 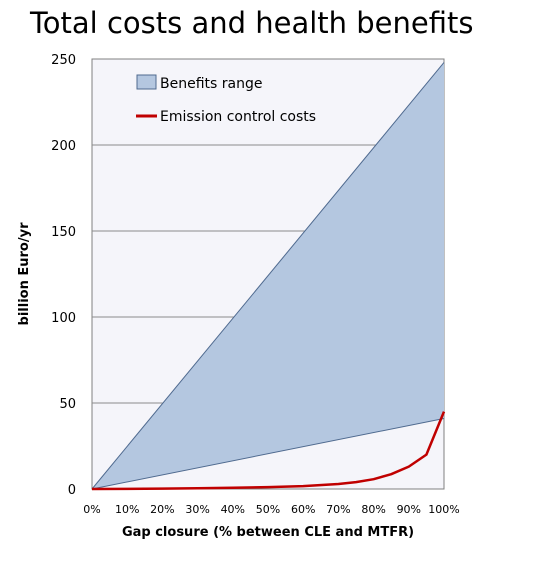 I want to click on x-tick-label: 60%, so click(x=303, y=509).